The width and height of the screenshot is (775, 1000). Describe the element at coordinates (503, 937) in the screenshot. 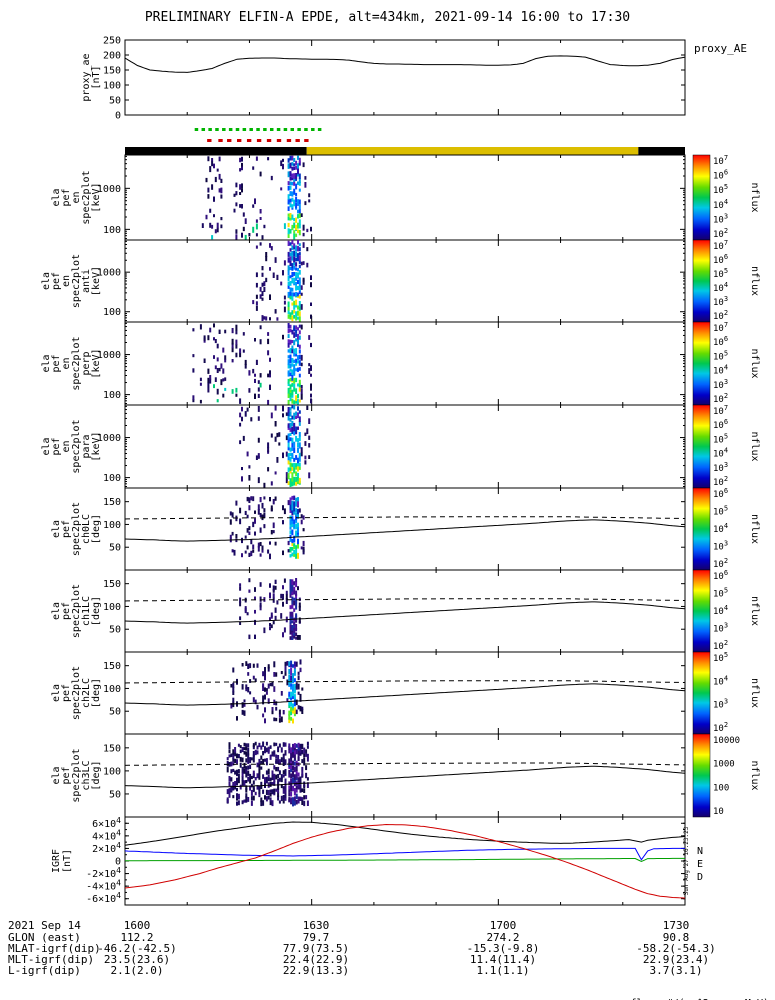

I see `footer-value: 274.2` at that location.